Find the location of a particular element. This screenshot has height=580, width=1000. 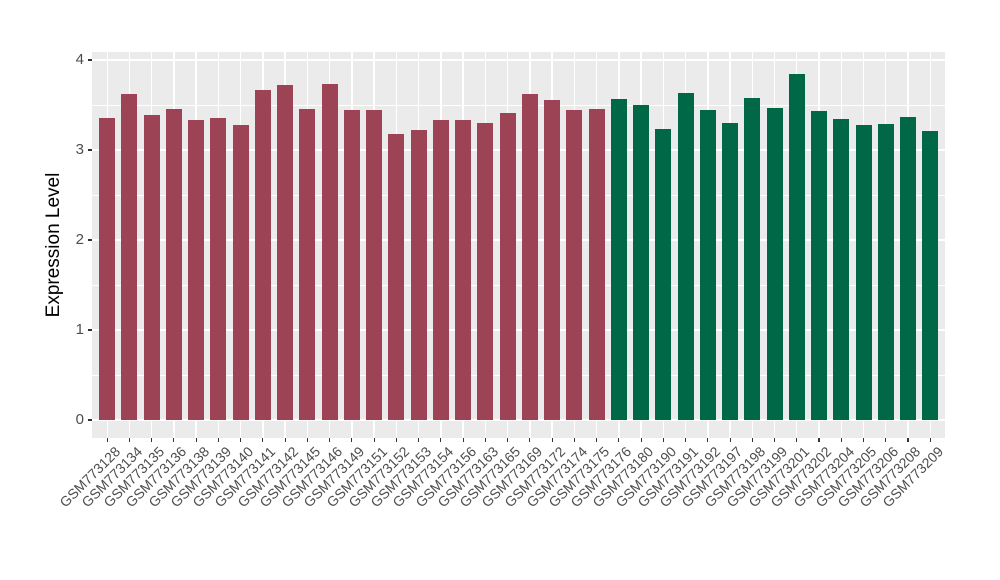

bar-GSM773172 is located at coordinates (552, 259).